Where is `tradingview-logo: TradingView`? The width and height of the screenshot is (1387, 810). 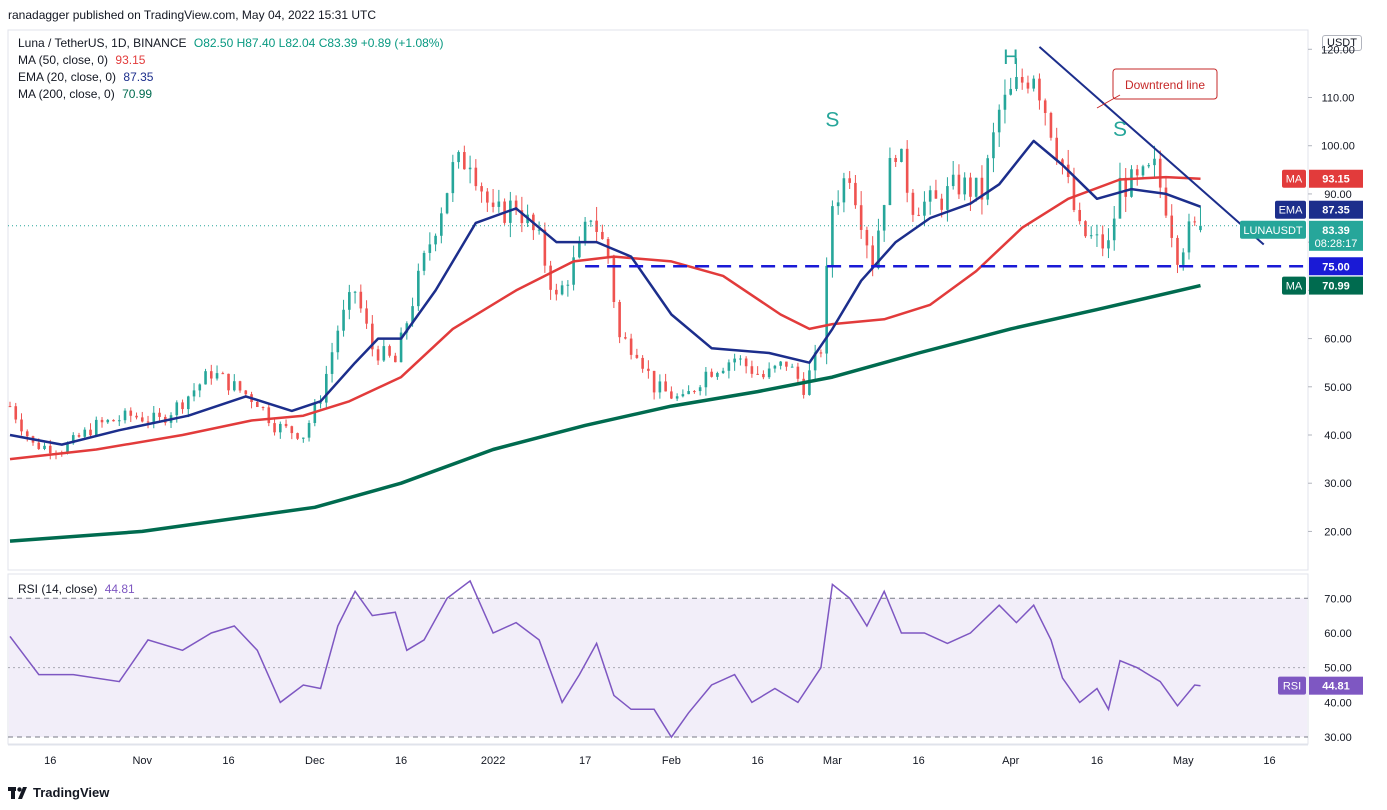
tradingview-logo: TradingView is located at coordinates (58, 792).